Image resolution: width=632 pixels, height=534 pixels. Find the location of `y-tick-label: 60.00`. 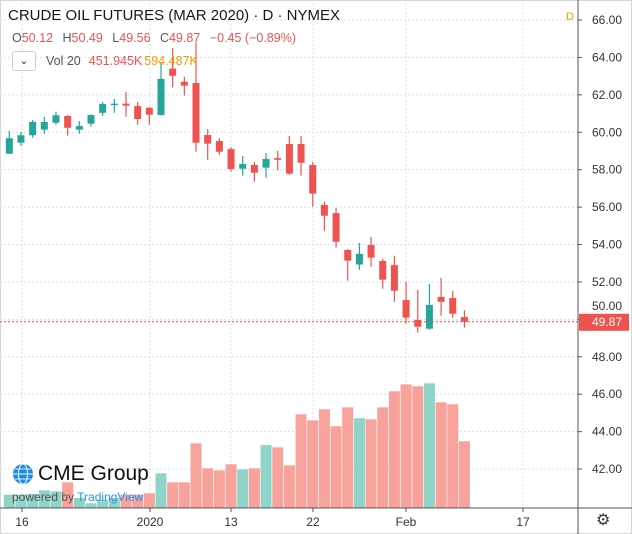

y-tick-label: 60.00 is located at coordinates (607, 132).